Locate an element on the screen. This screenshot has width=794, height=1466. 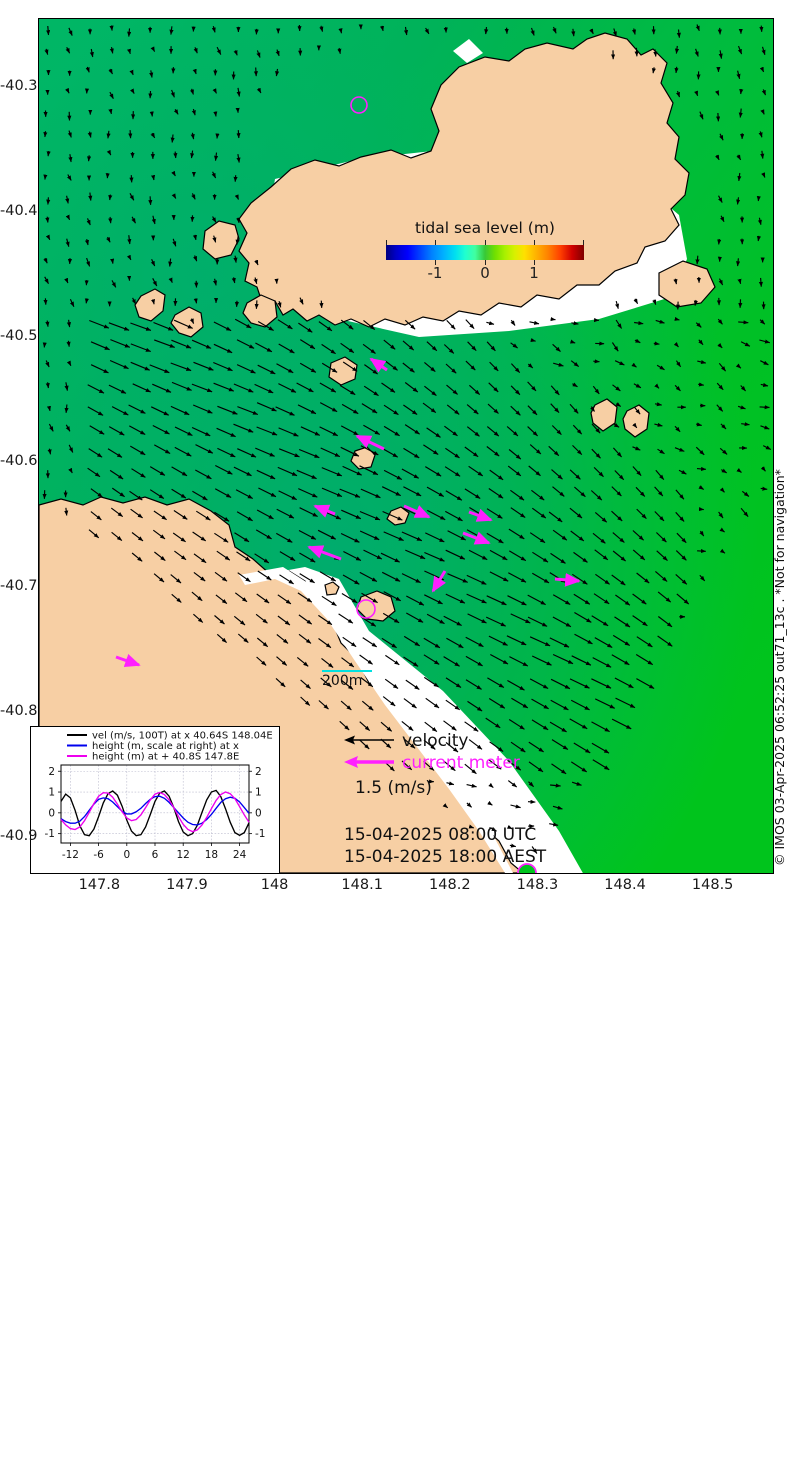
colorbar-tick-0: -1 is located at coordinates (435, 273).